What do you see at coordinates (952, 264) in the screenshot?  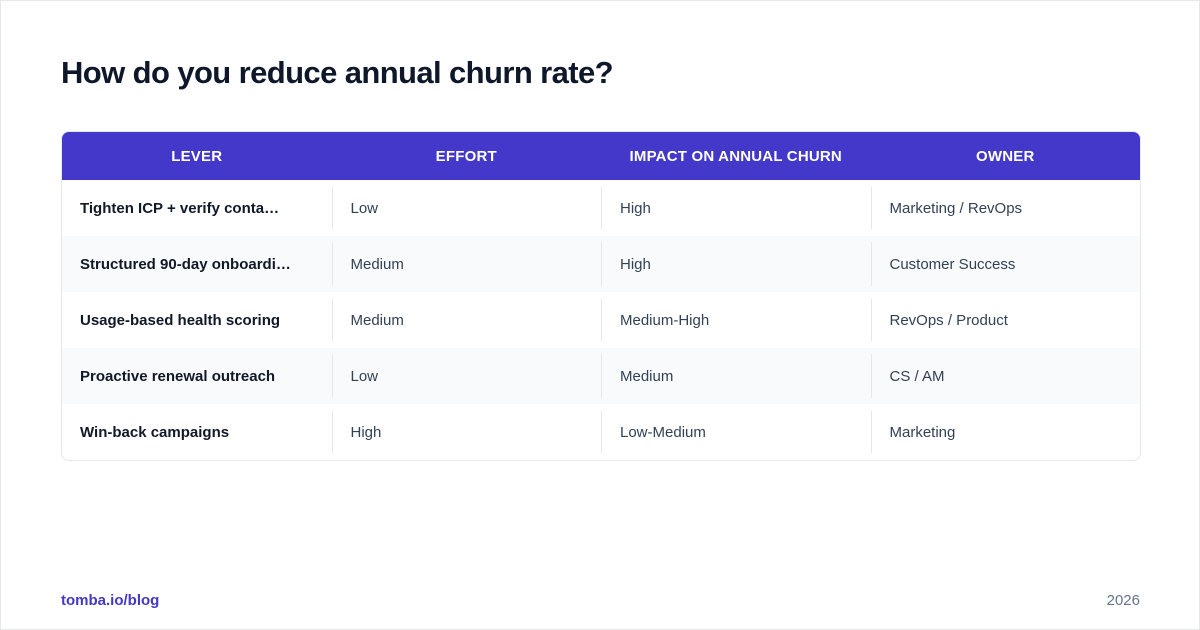 I see `owner-text: Customer Success` at bounding box center [952, 264].